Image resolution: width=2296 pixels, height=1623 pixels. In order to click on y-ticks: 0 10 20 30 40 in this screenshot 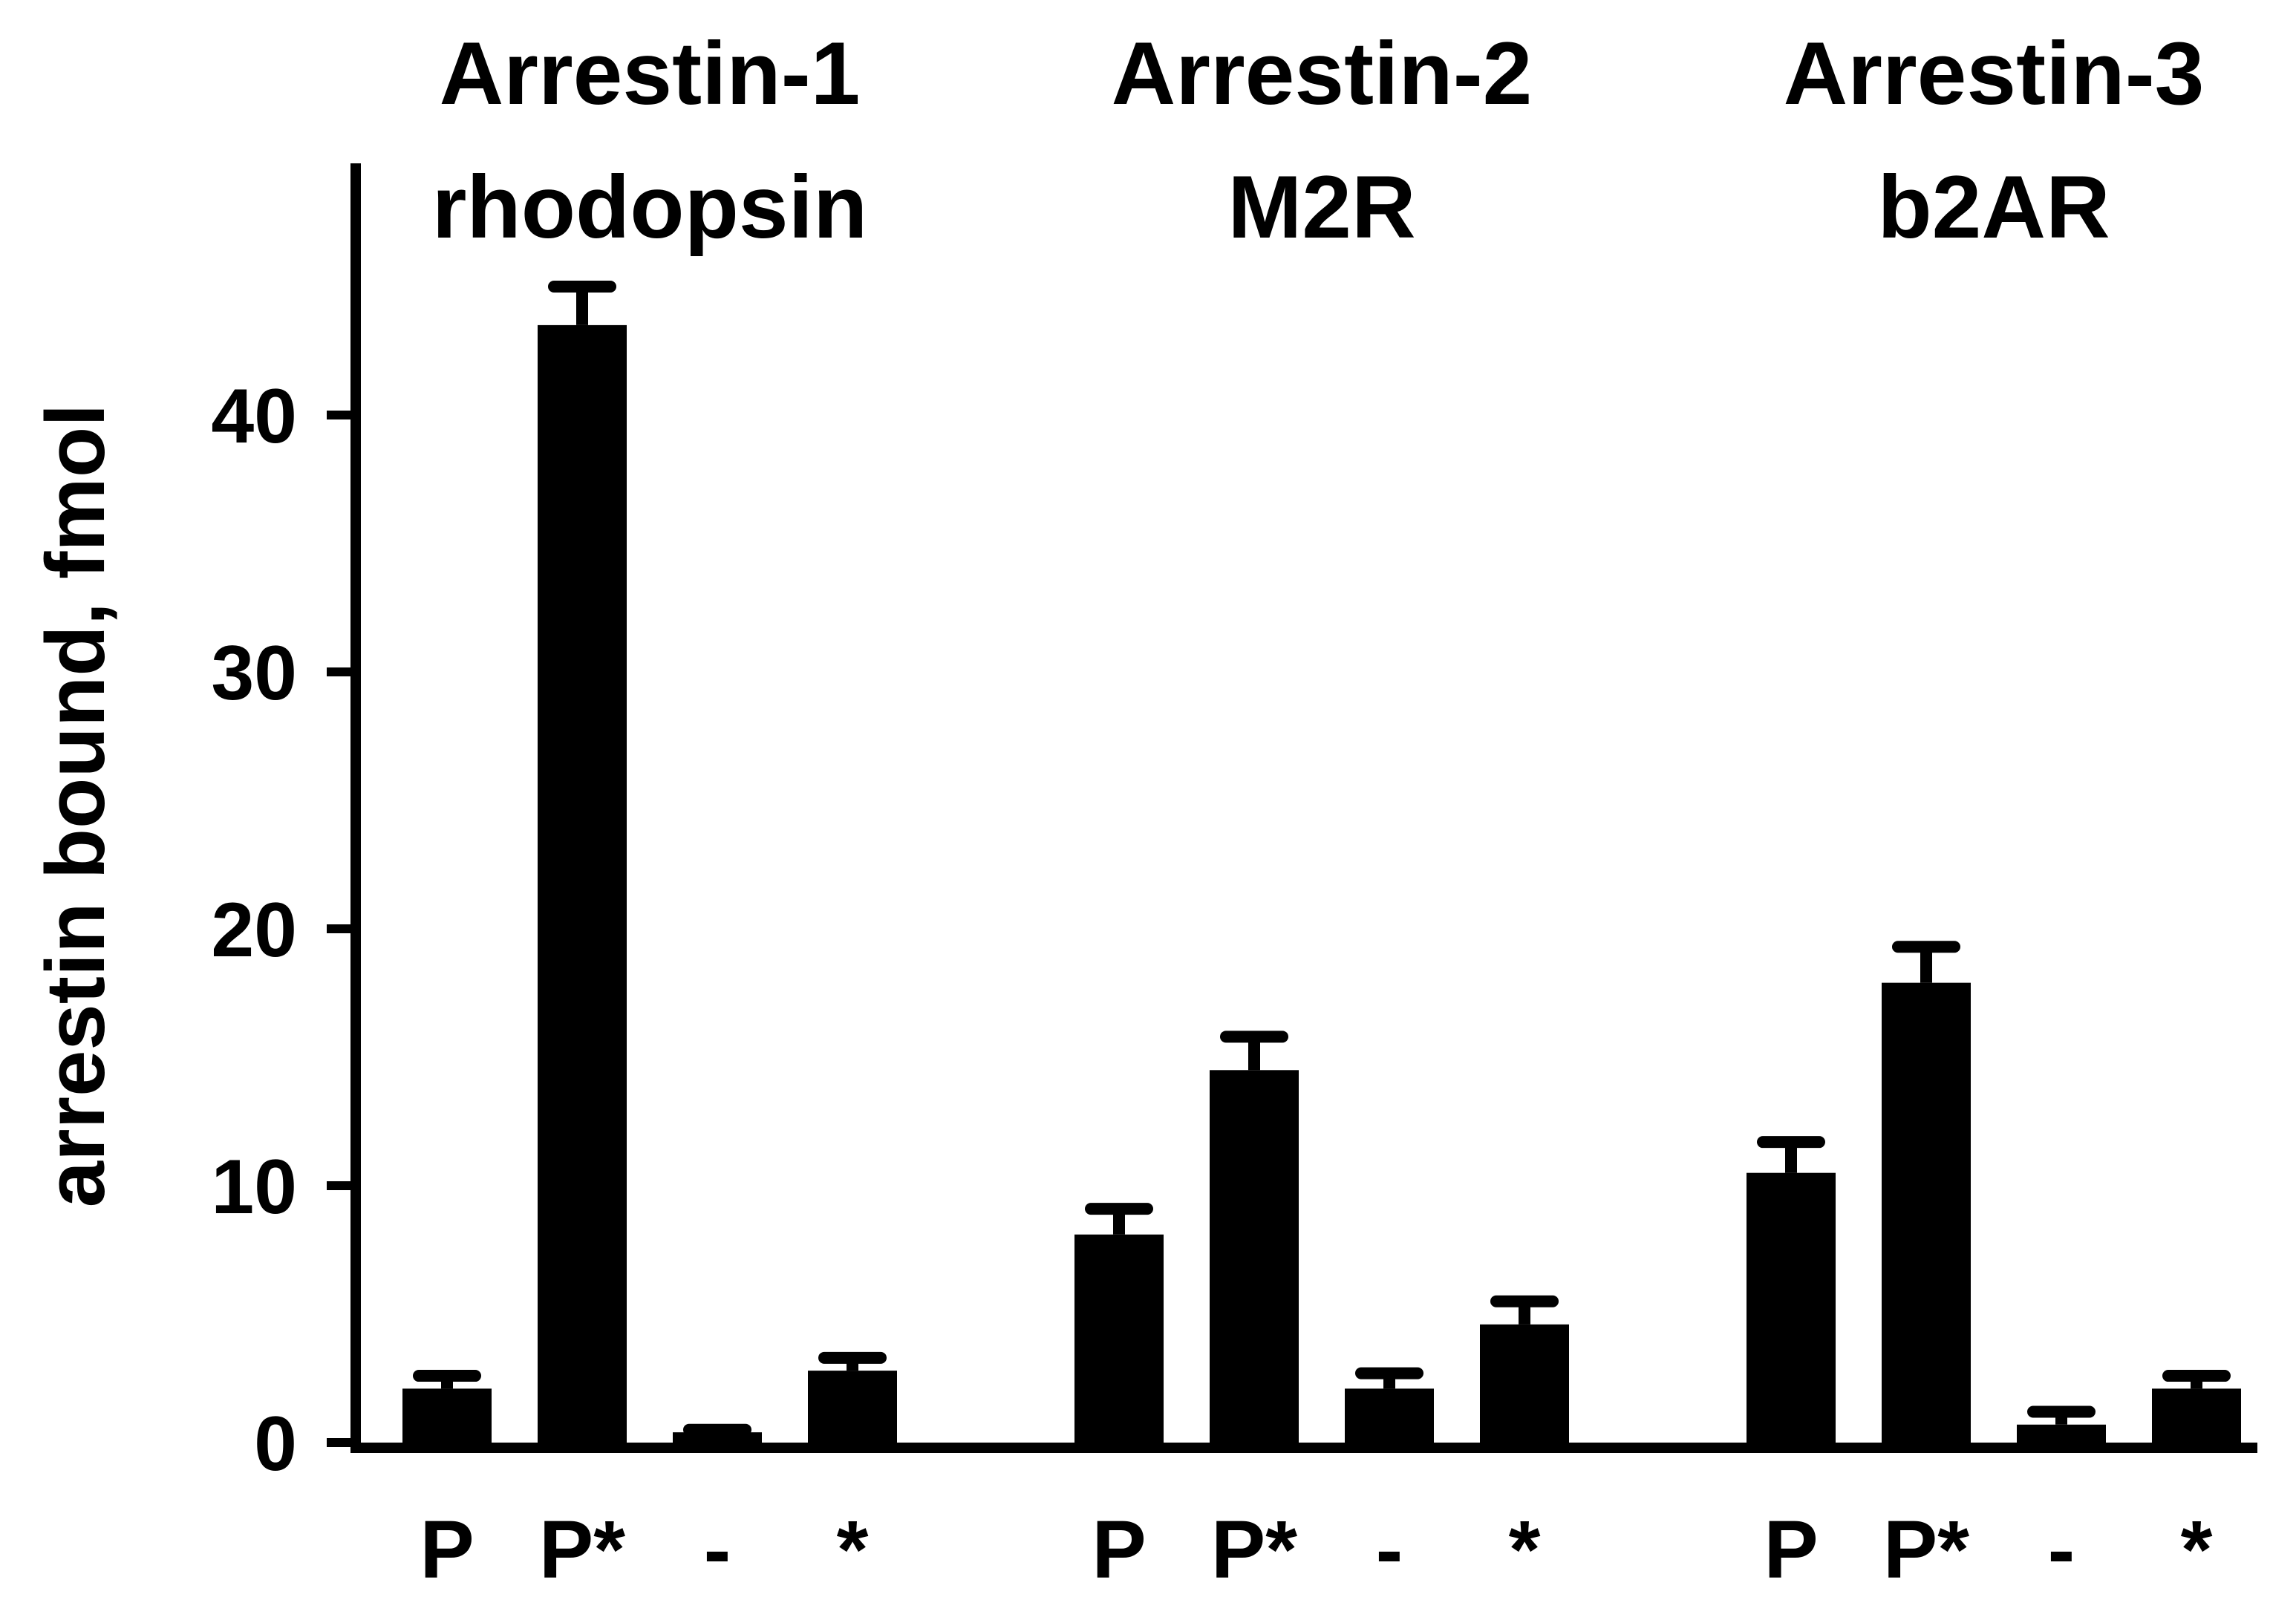, I will do `click(283, 930)`.